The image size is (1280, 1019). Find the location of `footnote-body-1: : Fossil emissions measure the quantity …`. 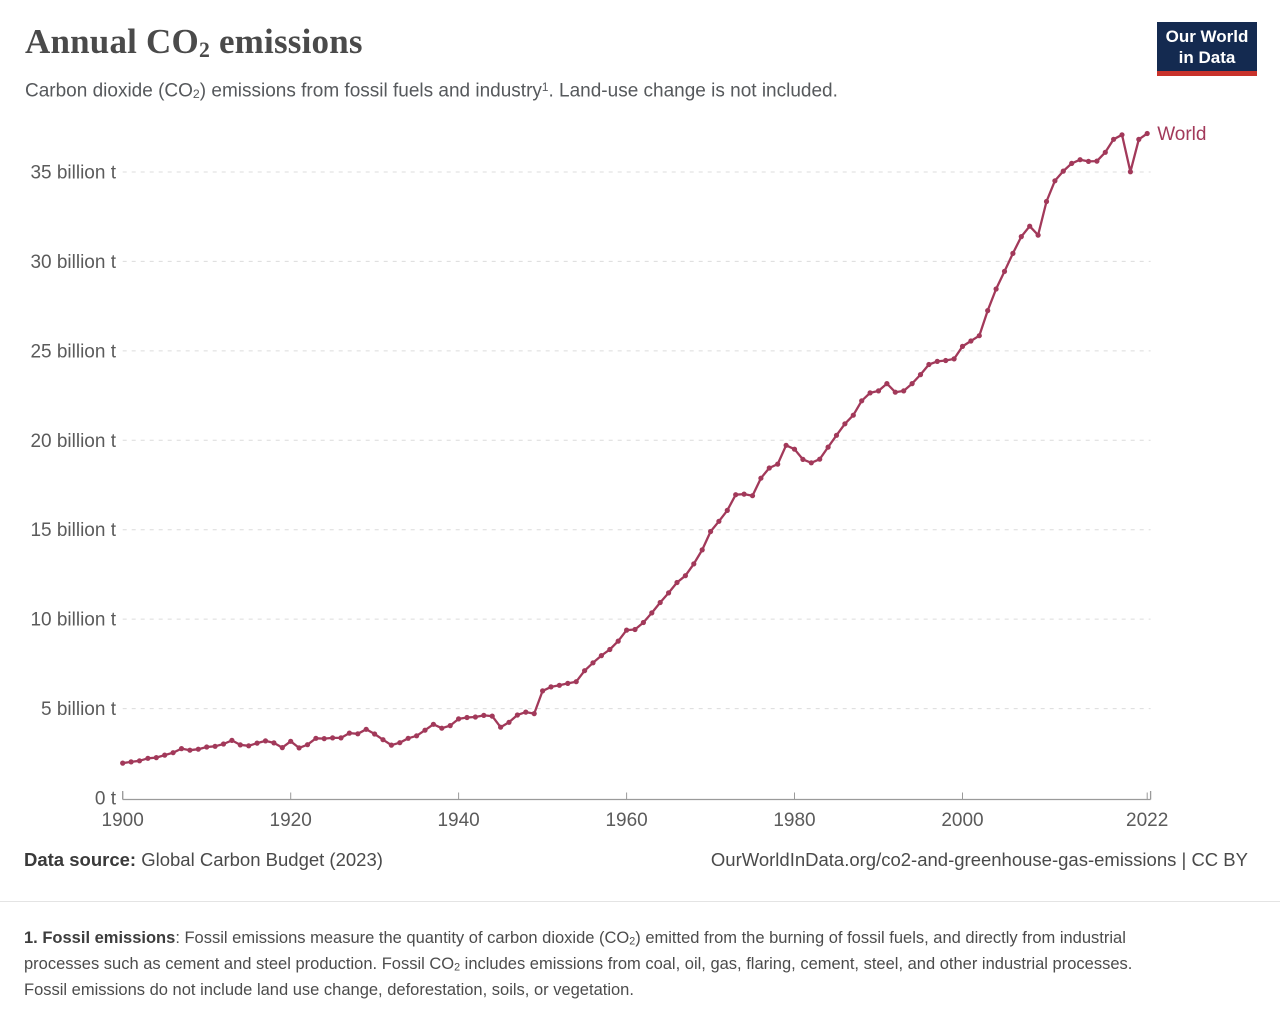

footnote-body-1: : Fossil emissions measure the quantity … is located at coordinates (402, 938).